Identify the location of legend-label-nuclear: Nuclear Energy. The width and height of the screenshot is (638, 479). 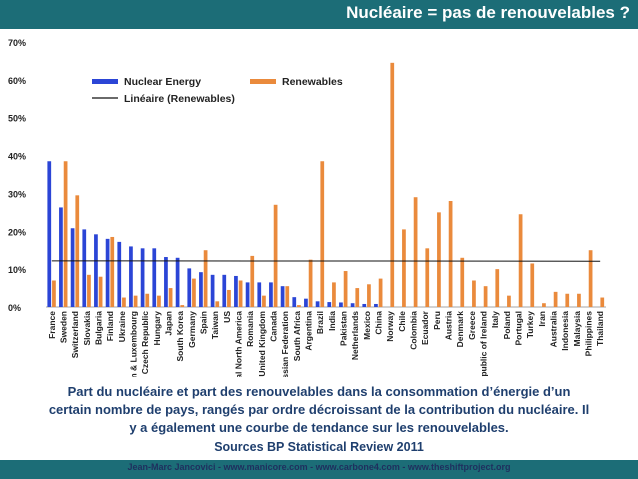
(162, 82).